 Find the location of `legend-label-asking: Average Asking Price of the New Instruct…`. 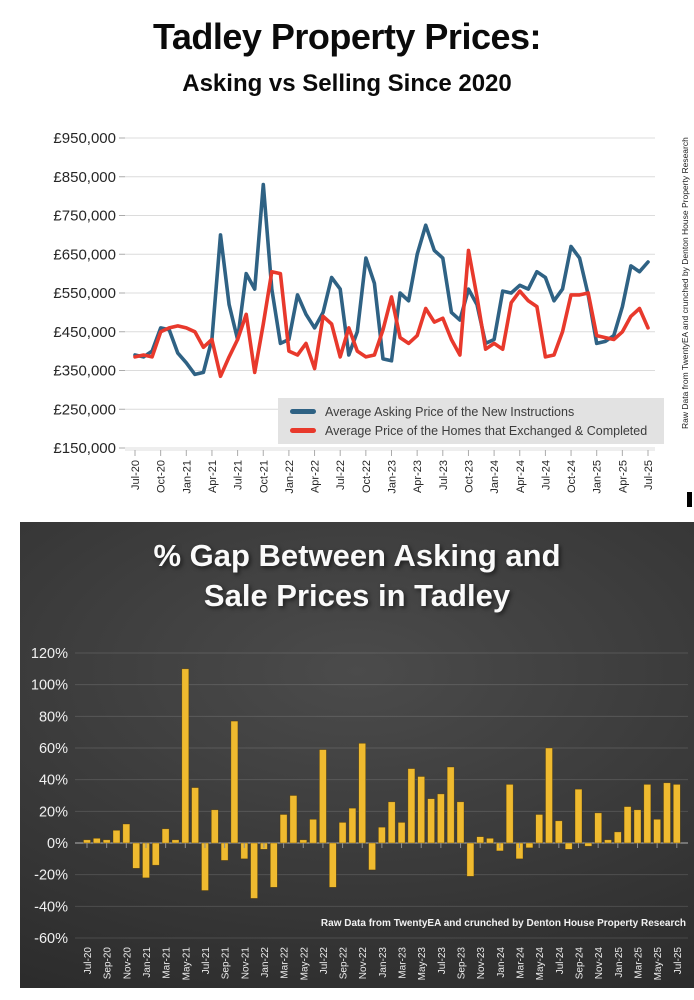

legend-label-asking: Average Asking Price of the New Instruct… is located at coordinates (450, 411).